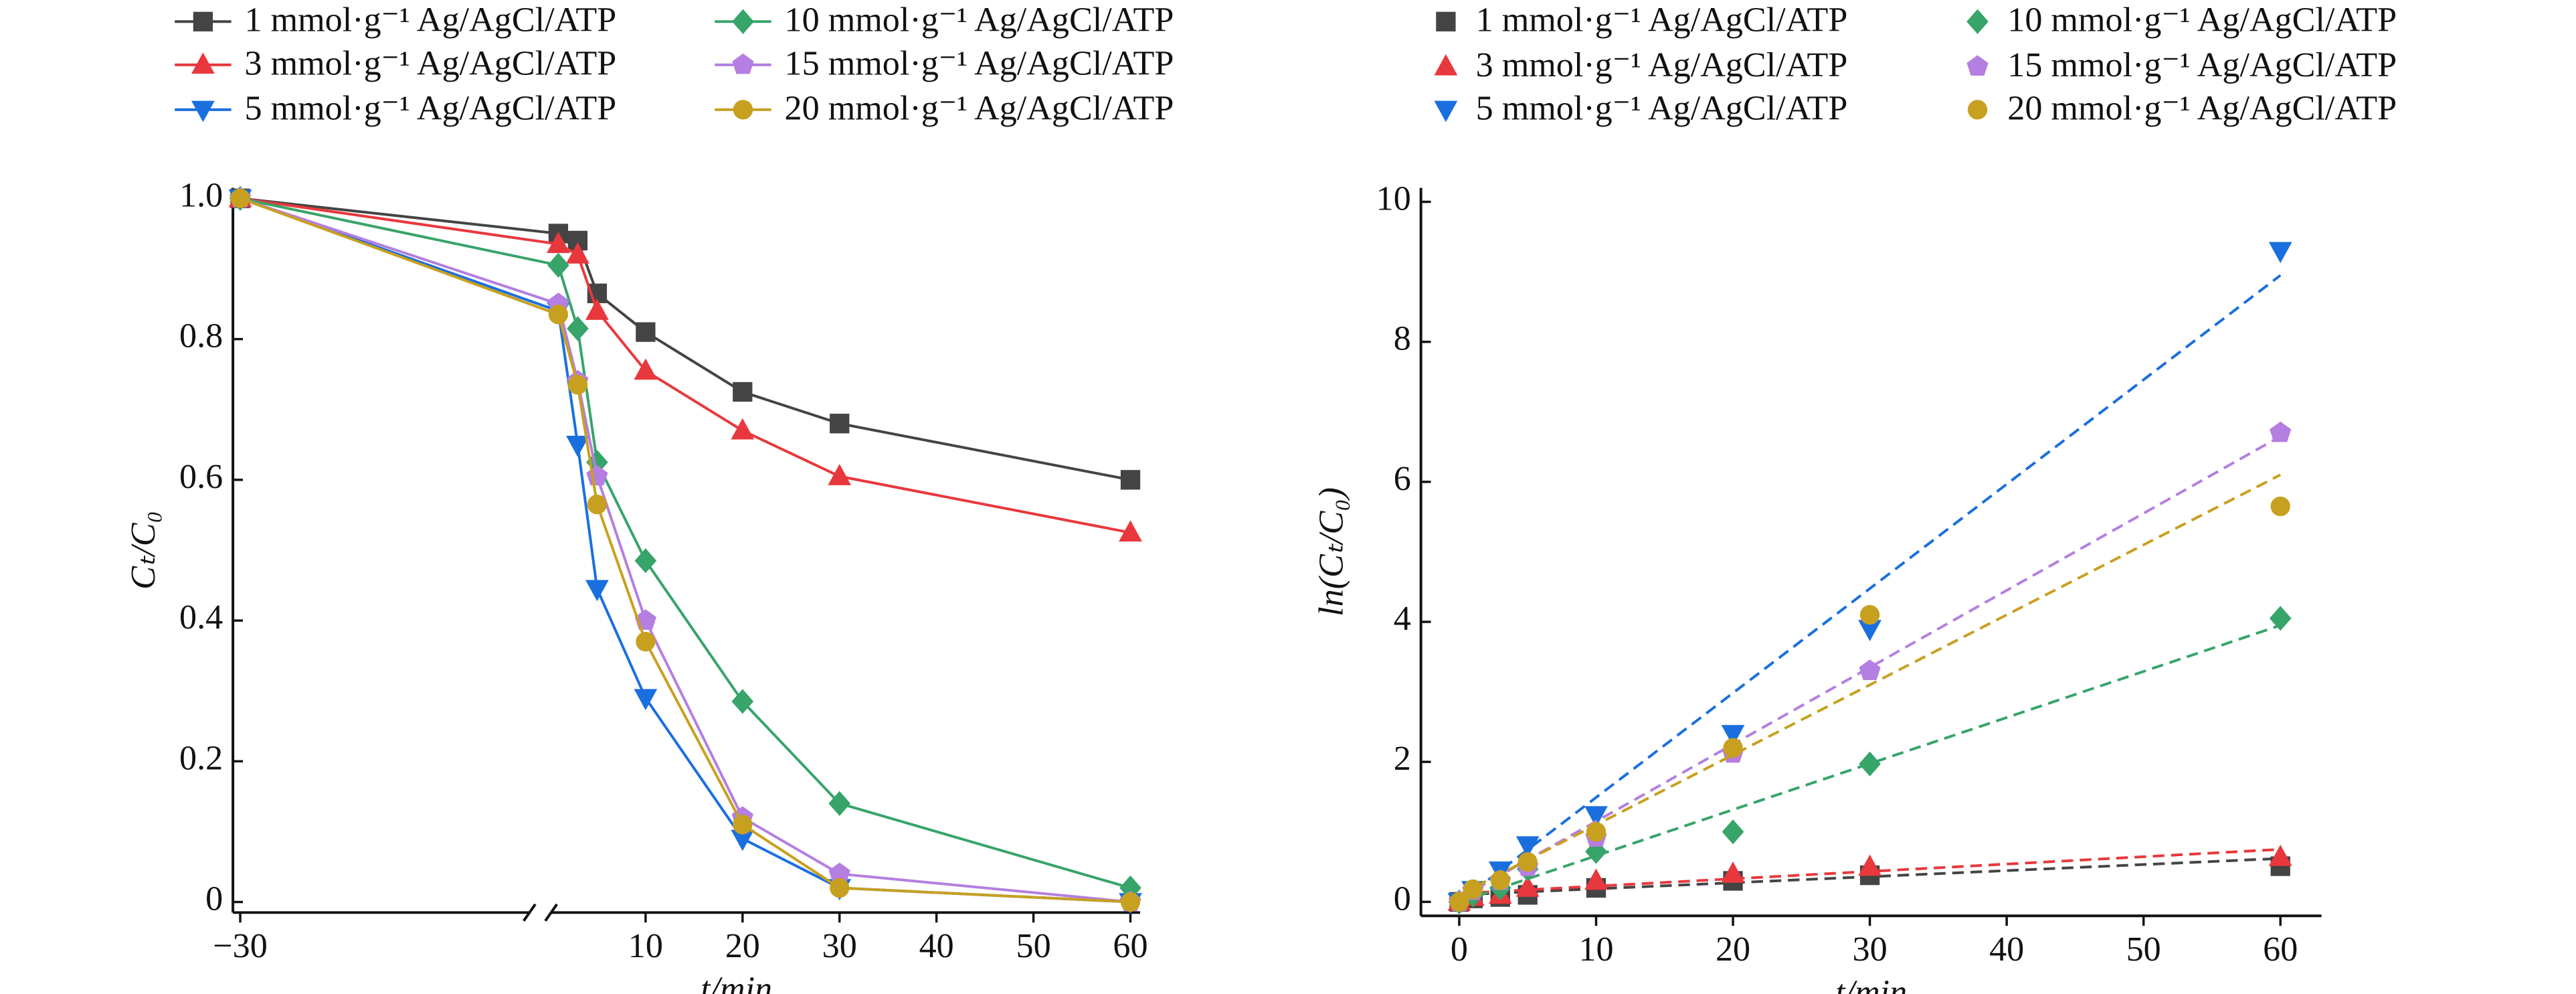  I want to click on y-tick-label: 4, so click(1402, 619).